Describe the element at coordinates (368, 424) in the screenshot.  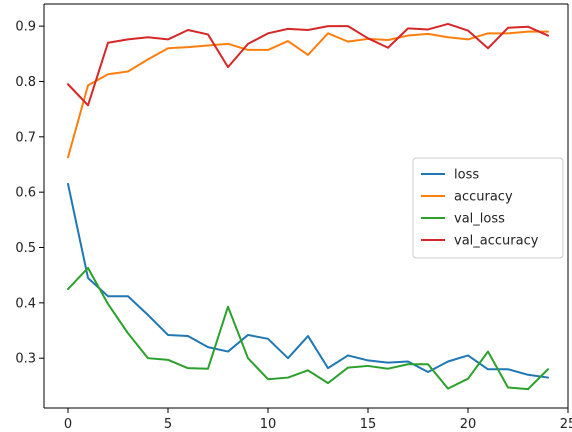
I see `x-tick-label: 15` at that location.